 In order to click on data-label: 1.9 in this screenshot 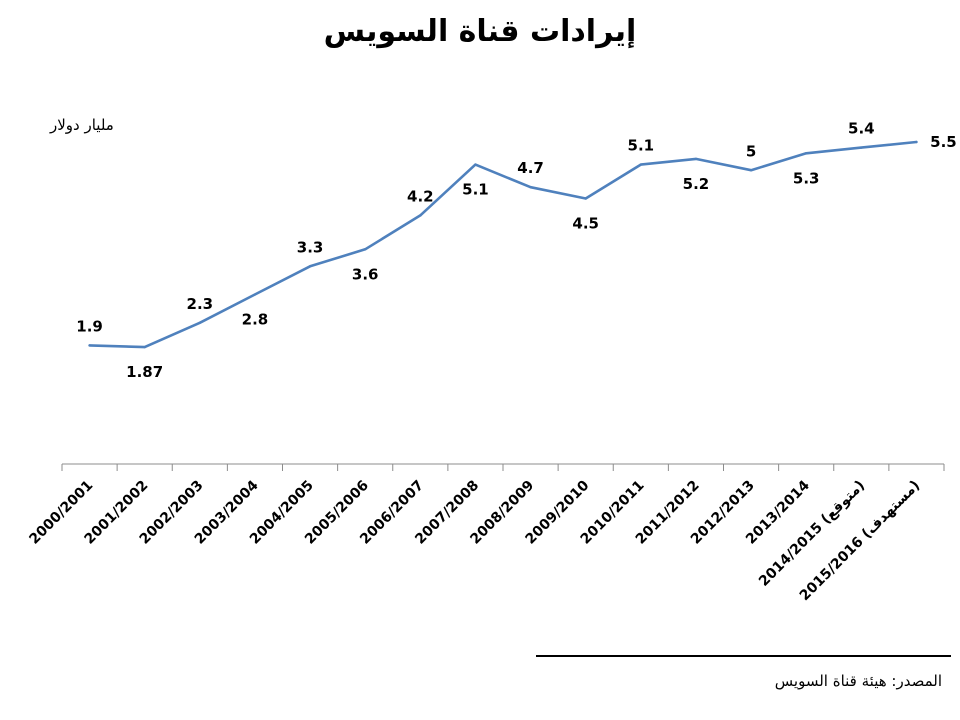, I will do `click(89, 326)`.